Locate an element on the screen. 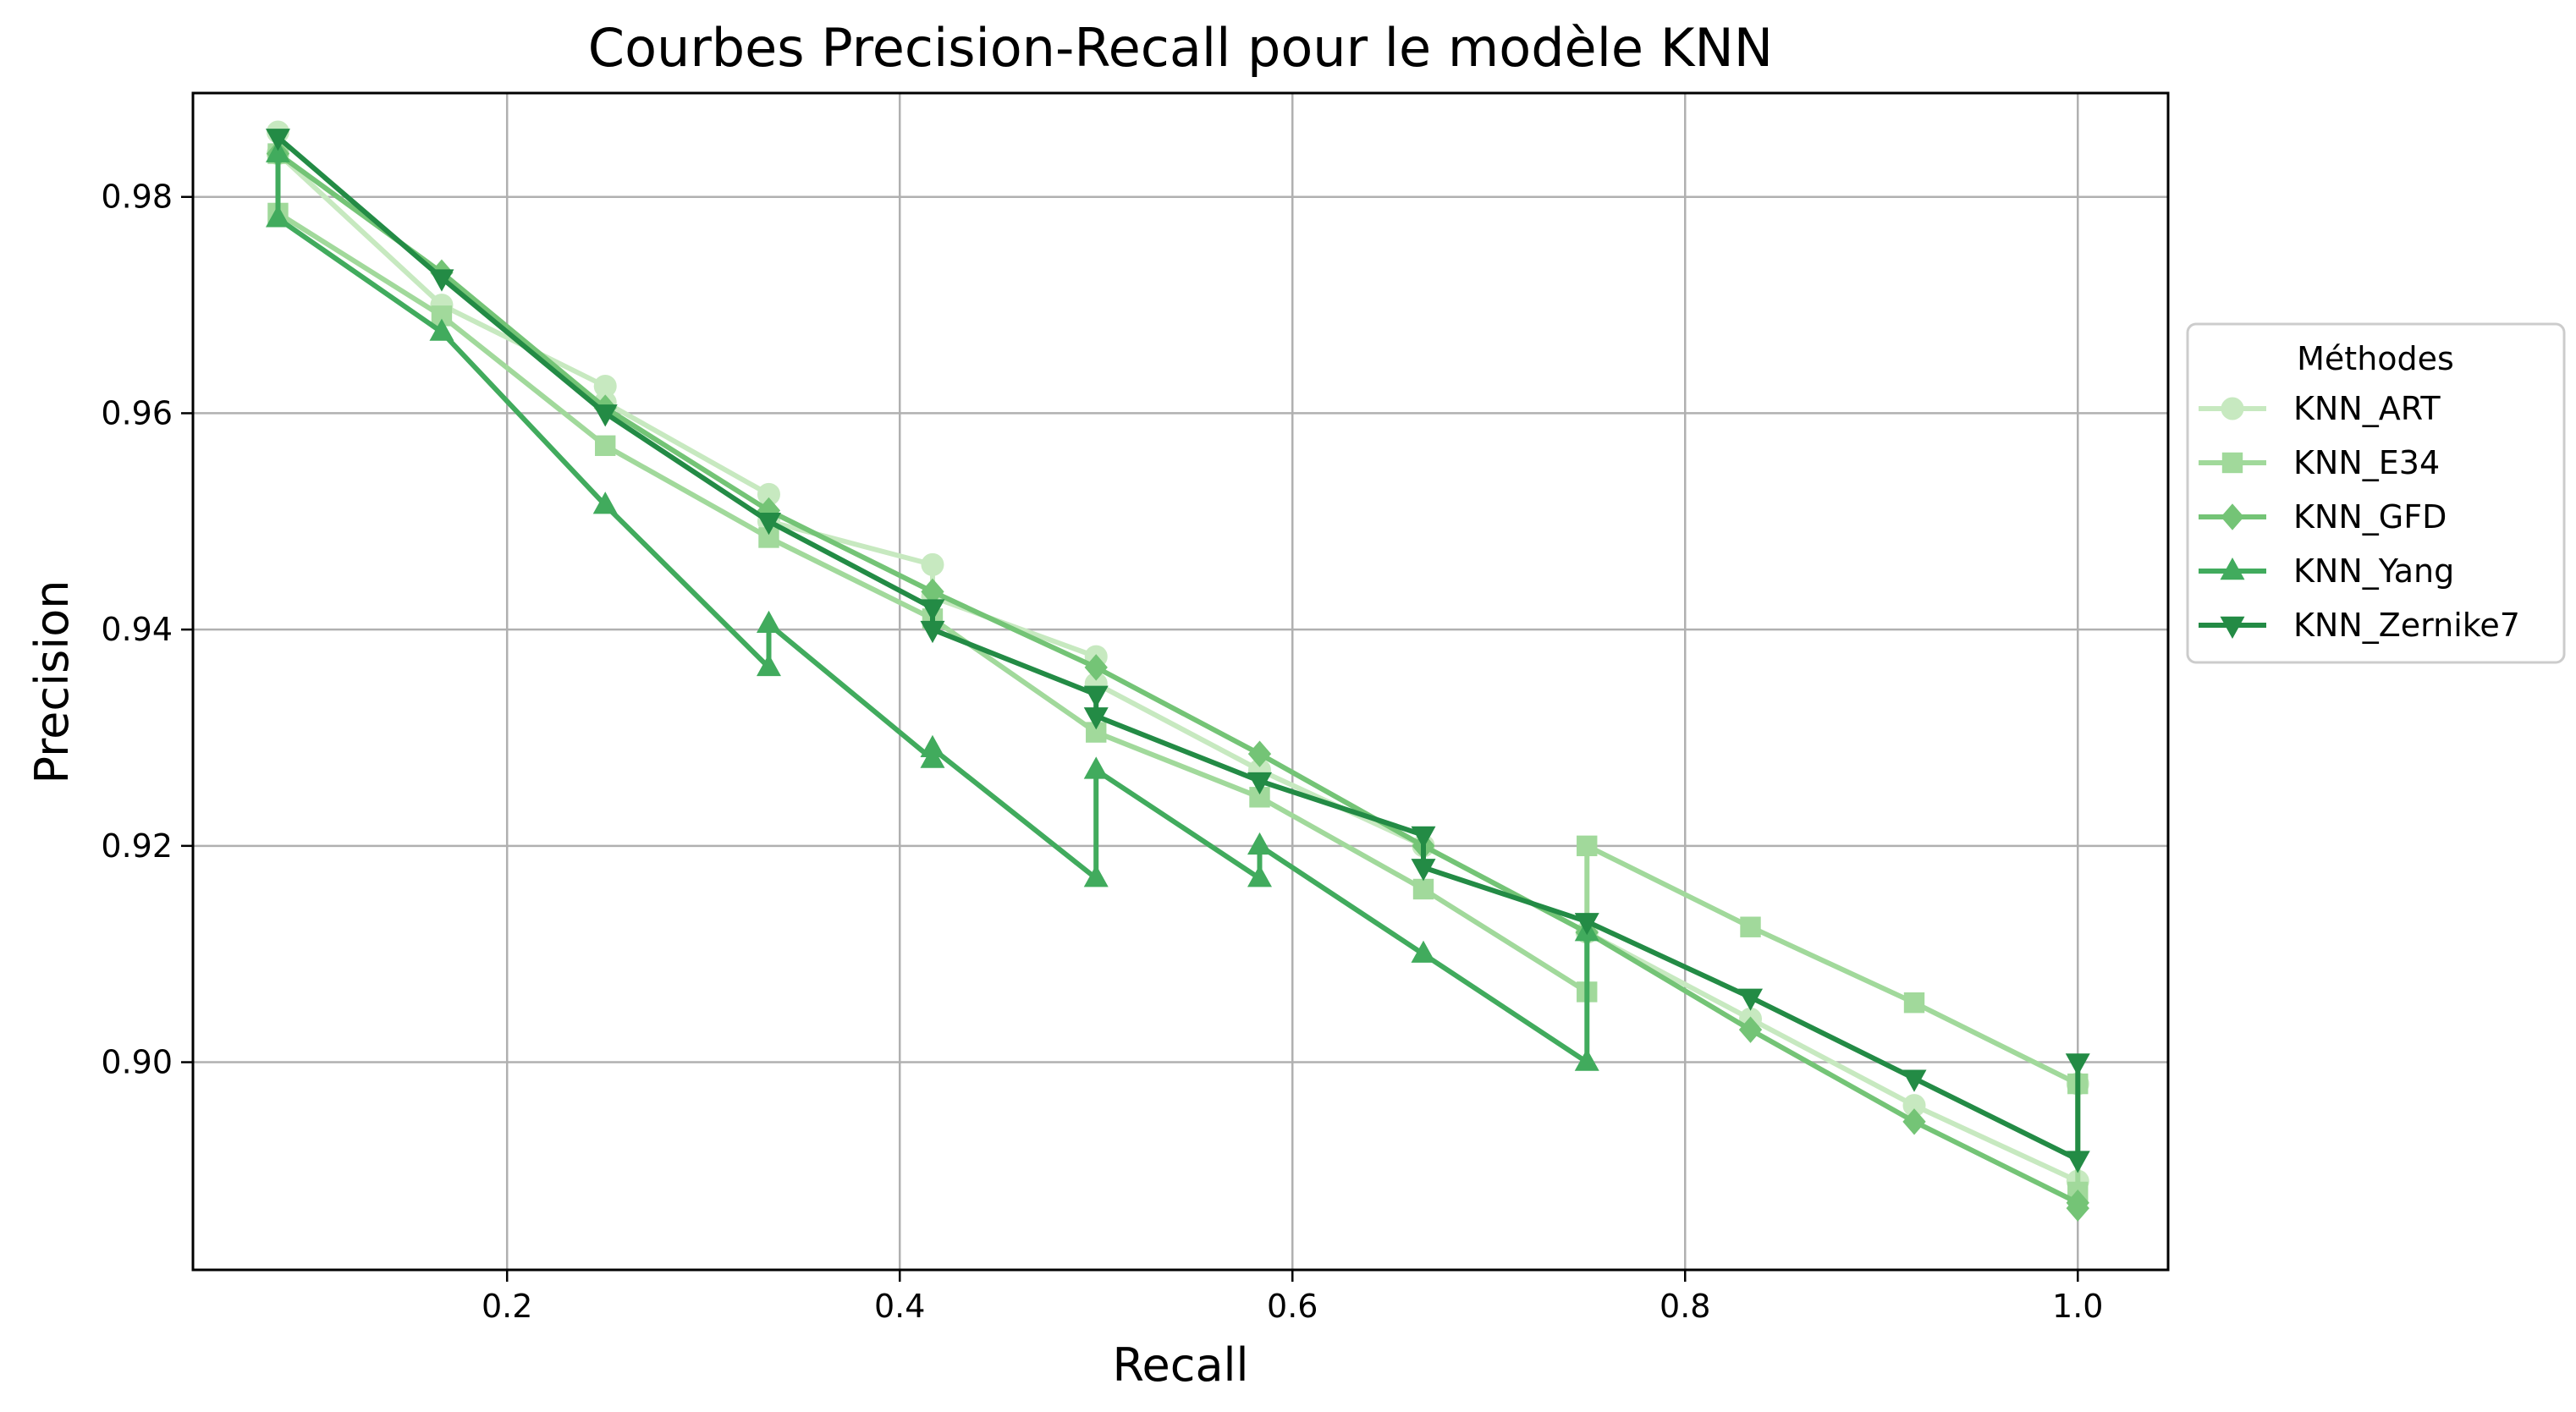 The height and width of the screenshot is (1412, 2576). legend-label: KNN_ART is located at coordinates (2367, 408).